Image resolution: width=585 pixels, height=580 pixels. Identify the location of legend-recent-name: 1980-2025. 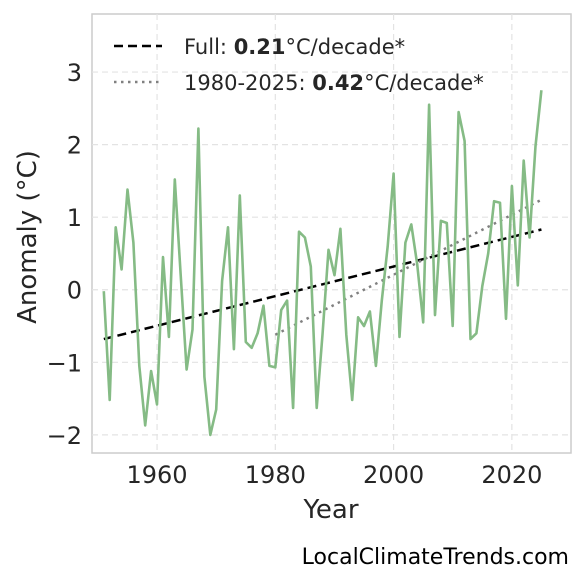
(241, 83).